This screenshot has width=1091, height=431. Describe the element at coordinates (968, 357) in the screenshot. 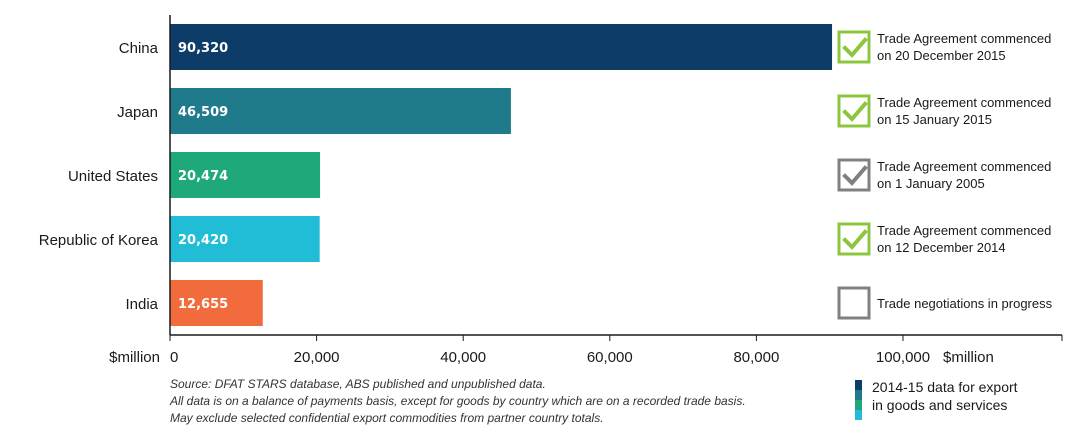

I see `x-axis-unit-right: $million` at that location.